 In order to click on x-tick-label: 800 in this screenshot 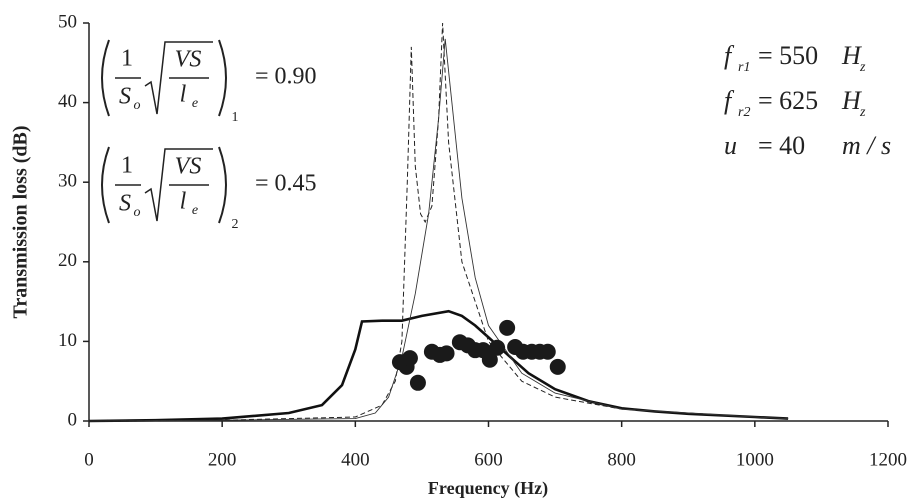, I will do `click(621, 459)`.